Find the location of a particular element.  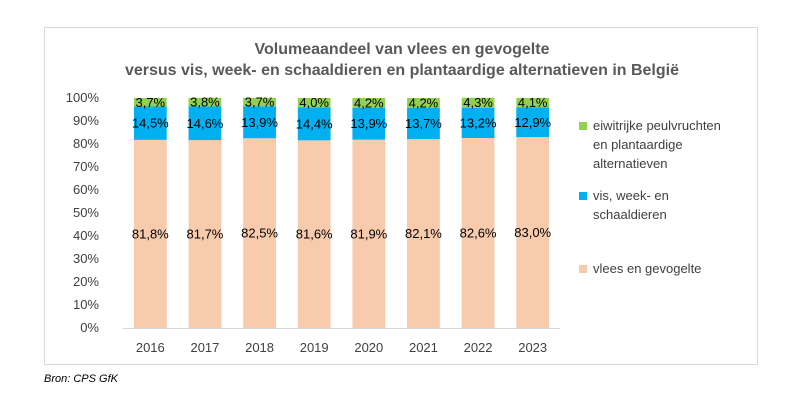

data-label: 81,6% is located at coordinates (314, 234).